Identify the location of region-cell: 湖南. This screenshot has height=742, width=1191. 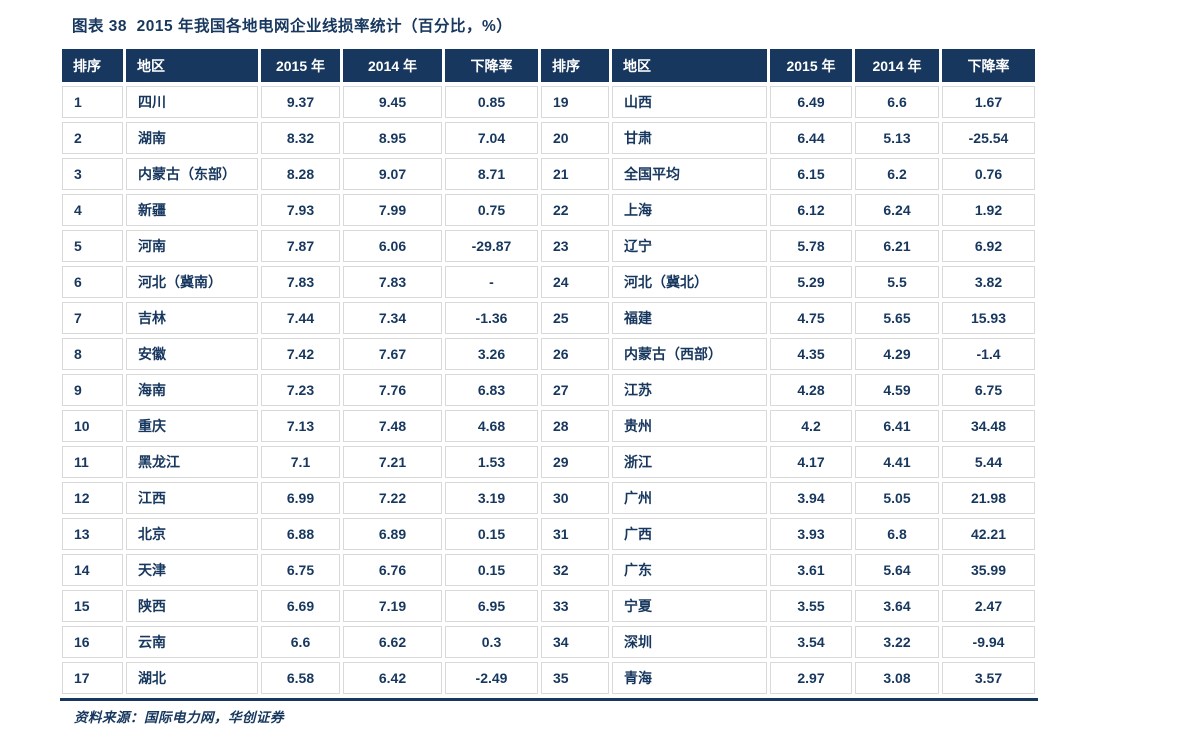
(192, 138).